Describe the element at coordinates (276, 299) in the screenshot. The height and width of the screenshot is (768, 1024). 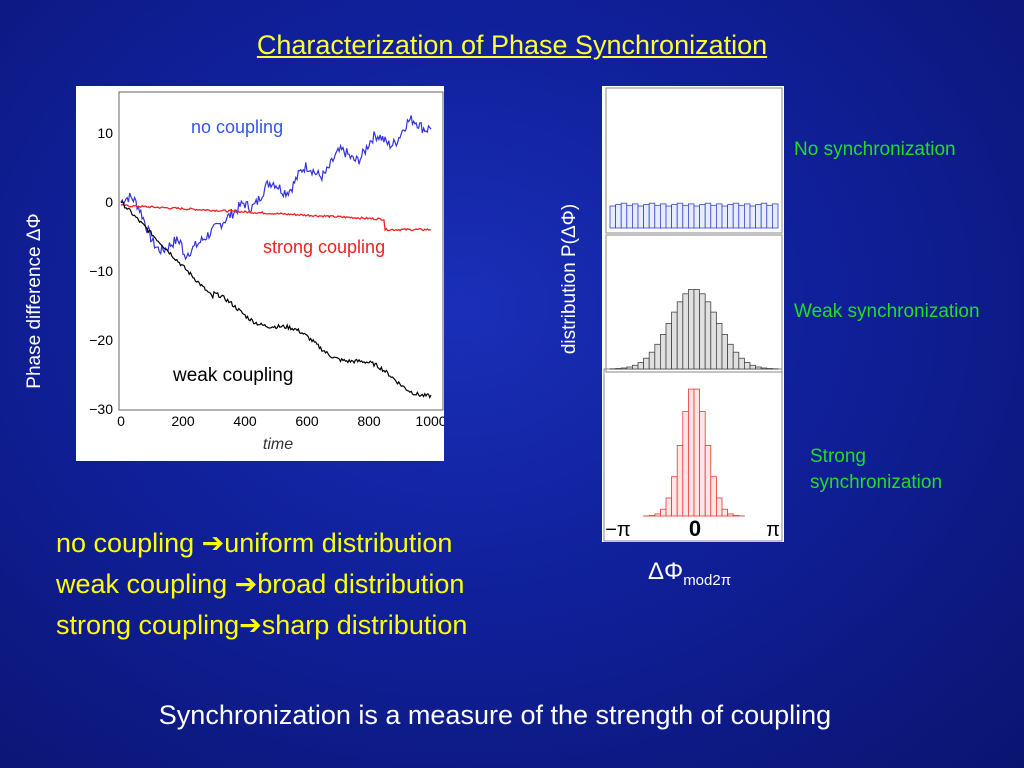
I see `weak-coupling-series` at that location.